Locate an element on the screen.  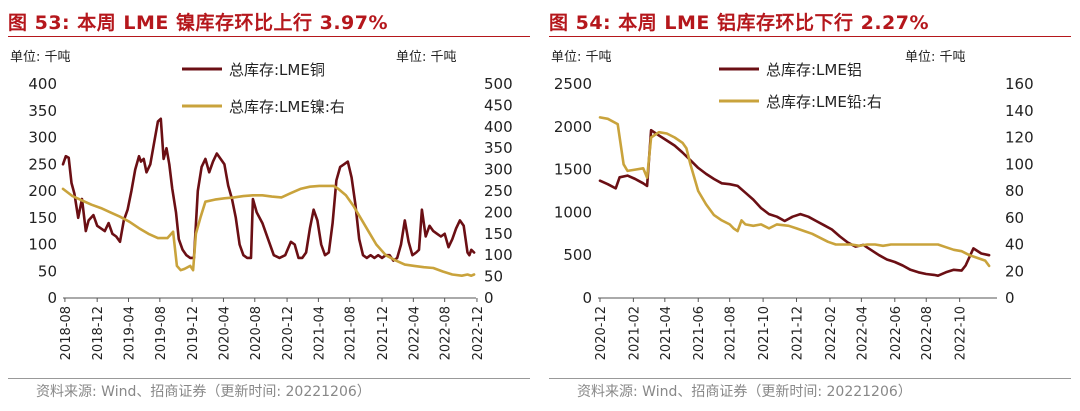
x-tick-label: 2021-06 is located at coordinates (699, 333).